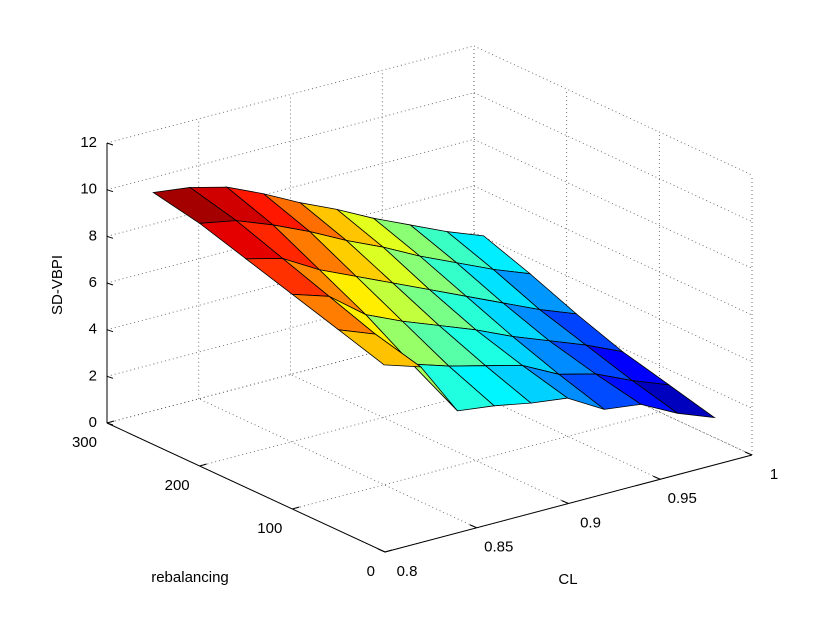 This screenshot has height=623, width=830. Describe the element at coordinates (84, 442) in the screenshot. I see `y-tick-label: 300` at that location.